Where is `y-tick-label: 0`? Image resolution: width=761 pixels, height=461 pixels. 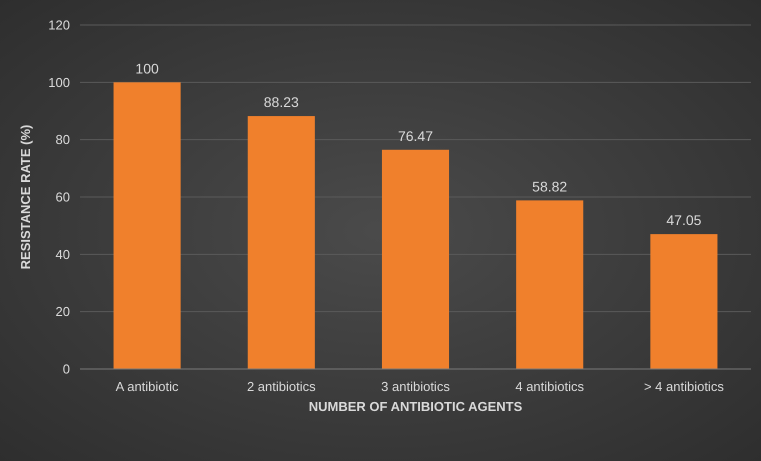 y-tick-label: 0 is located at coordinates (66, 369).